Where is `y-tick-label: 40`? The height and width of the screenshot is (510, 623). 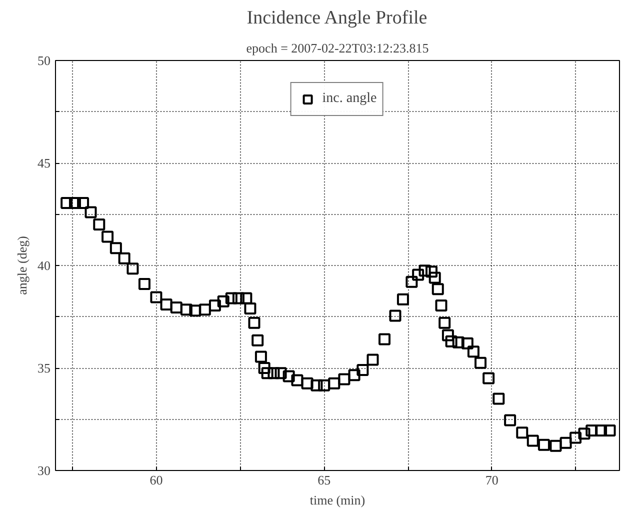
y-tick-label: 40 is located at coordinates (44, 265).